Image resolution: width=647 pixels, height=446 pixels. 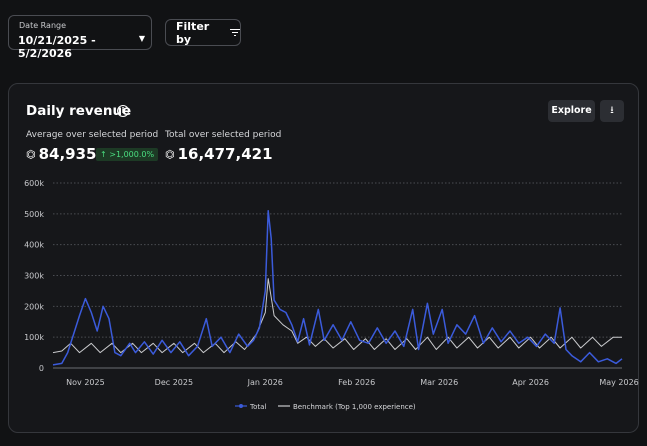 What do you see at coordinates (57, 47) in the screenshot?
I see `date-range-value: 10/21/2025 - 5/2/2026` at bounding box center [57, 47].